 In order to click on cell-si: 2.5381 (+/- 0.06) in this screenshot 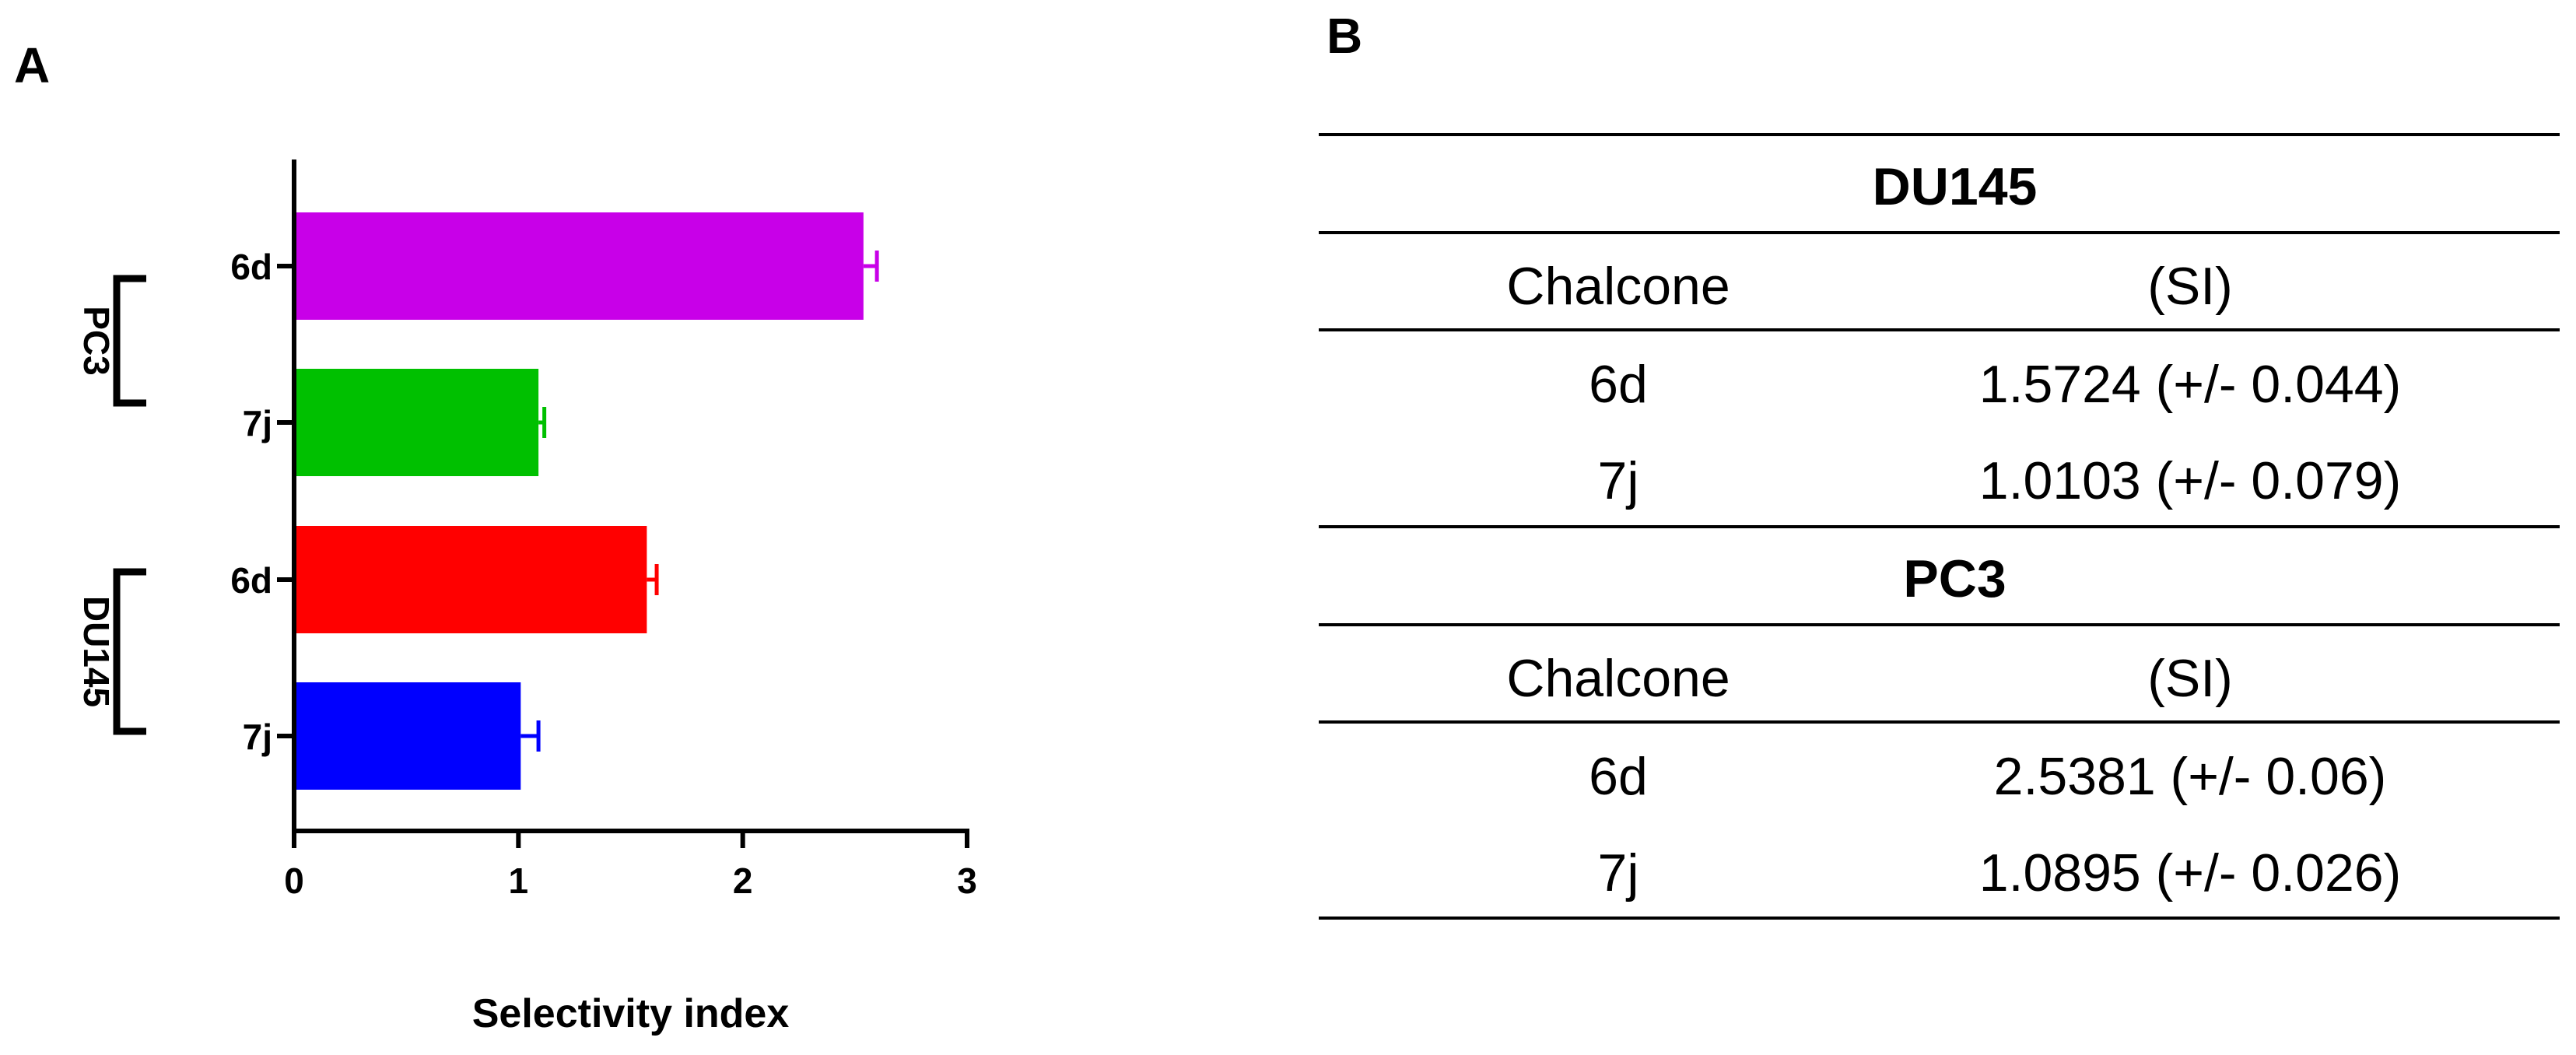, I will do `click(2190, 776)`.